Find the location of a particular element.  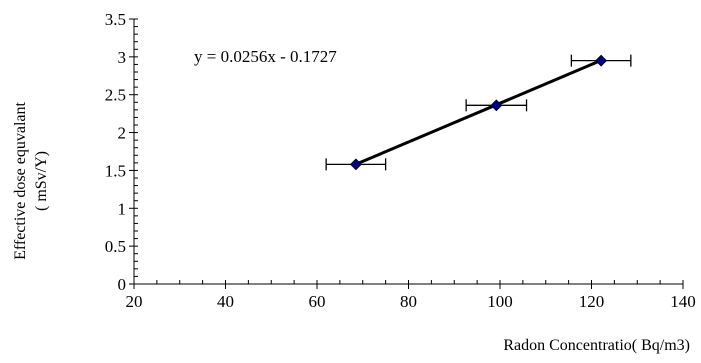

x-tick-label: 60 is located at coordinates (317, 301).